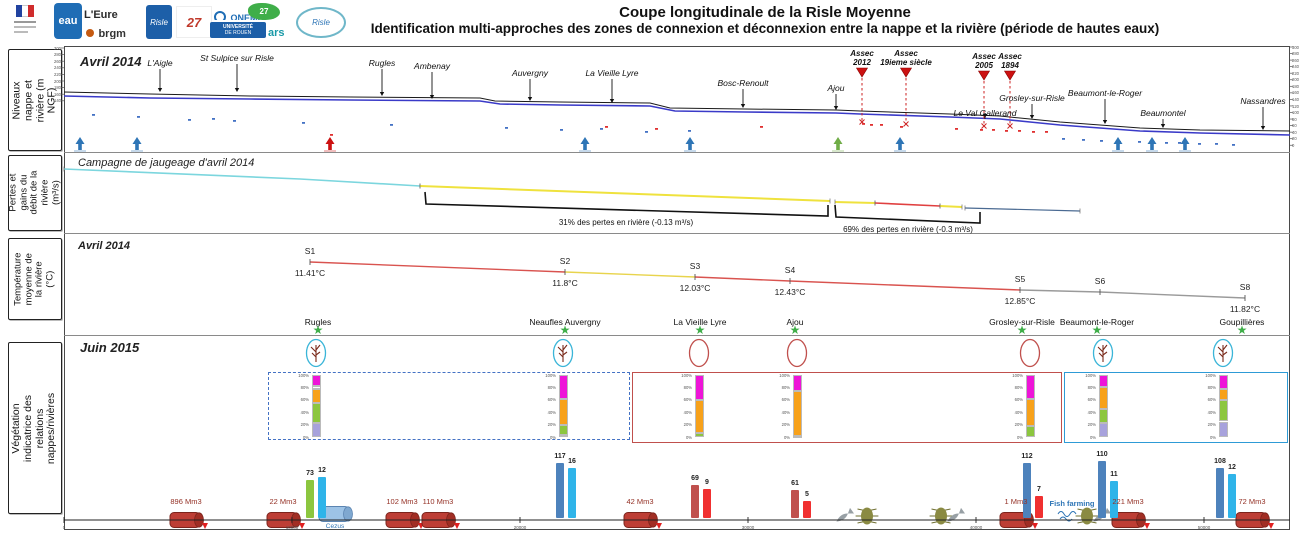 Image resolution: width=1304 pixels, height=542 pixels. What do you see at coordinates (304, 425) in the screenshot?
I see `stack-pct-label: 20%` at bounding box center [304, 425].